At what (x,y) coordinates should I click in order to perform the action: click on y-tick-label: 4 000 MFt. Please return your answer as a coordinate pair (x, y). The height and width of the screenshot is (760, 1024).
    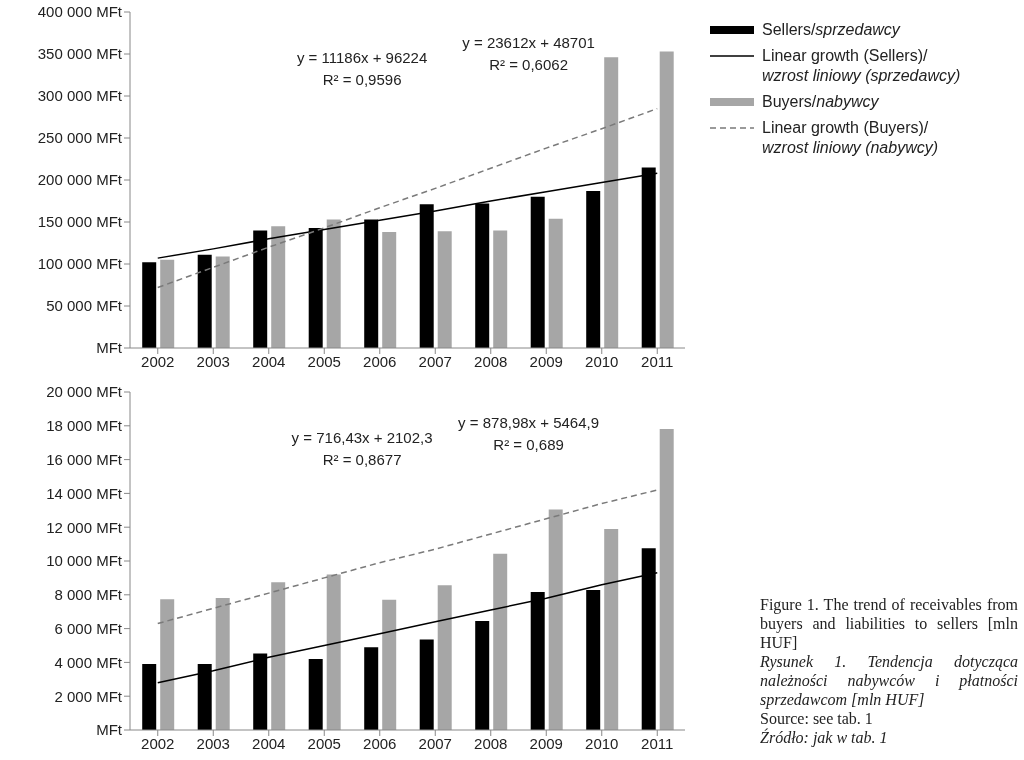
    Looking at the image, I should click on (88, 662).